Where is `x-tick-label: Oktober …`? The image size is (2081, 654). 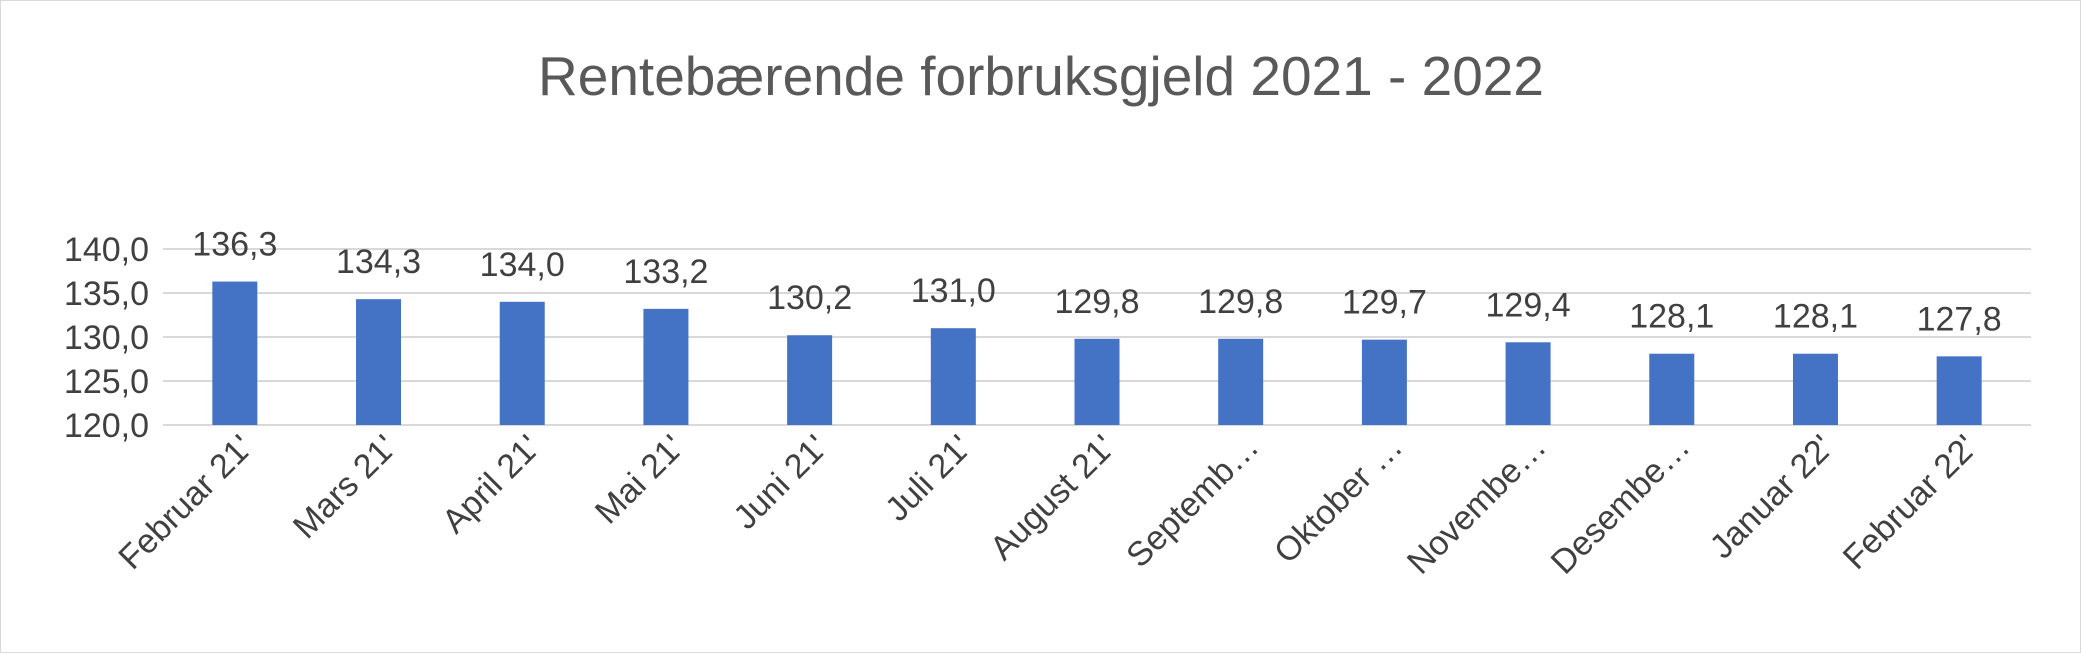
x-tick-label: Oktober … is located at coordinates (1338, 499).